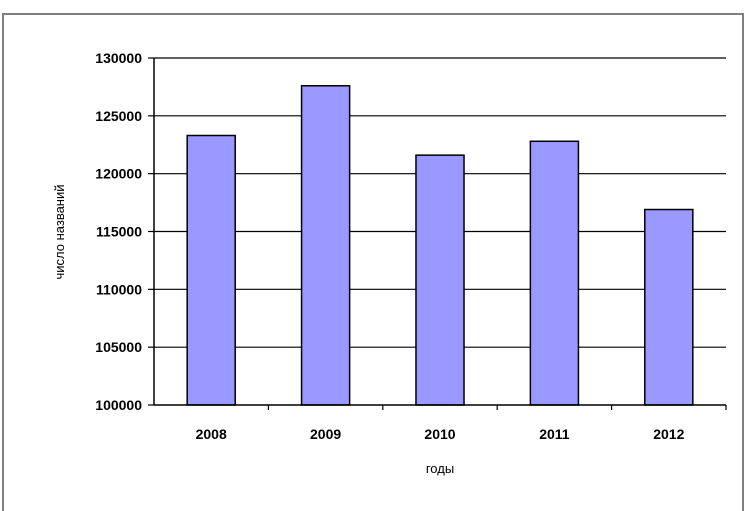 The width and height of the screenshot is (748, 511). Describe the element at coordinates (118, 174) in the screenshot. I see `y-tick-label: 120000` at that location.